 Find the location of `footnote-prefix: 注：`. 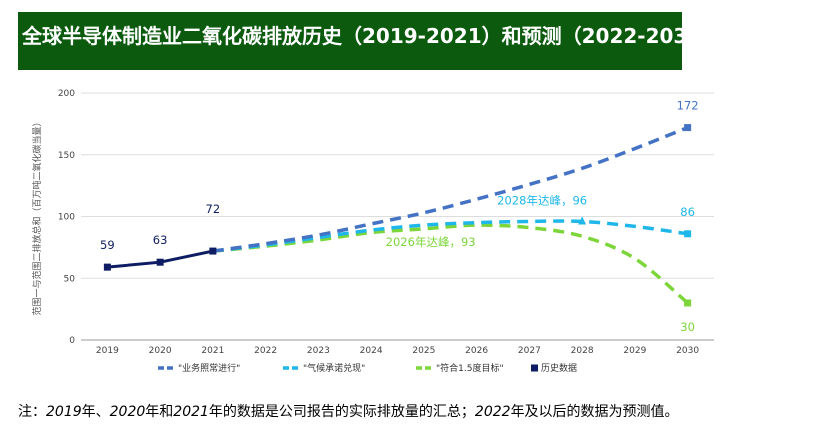

footnote-prefix: 注： is located at coordinates (32, 412).